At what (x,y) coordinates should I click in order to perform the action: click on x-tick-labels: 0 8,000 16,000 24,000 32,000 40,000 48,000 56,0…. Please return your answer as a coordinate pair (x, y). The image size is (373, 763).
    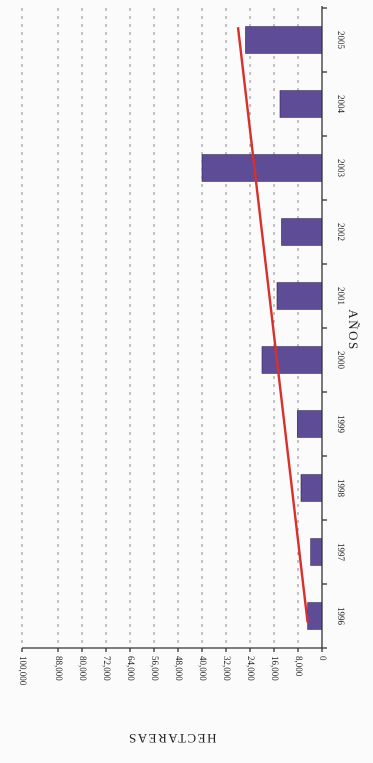
    Looking at the image, I should click on (173, 671).